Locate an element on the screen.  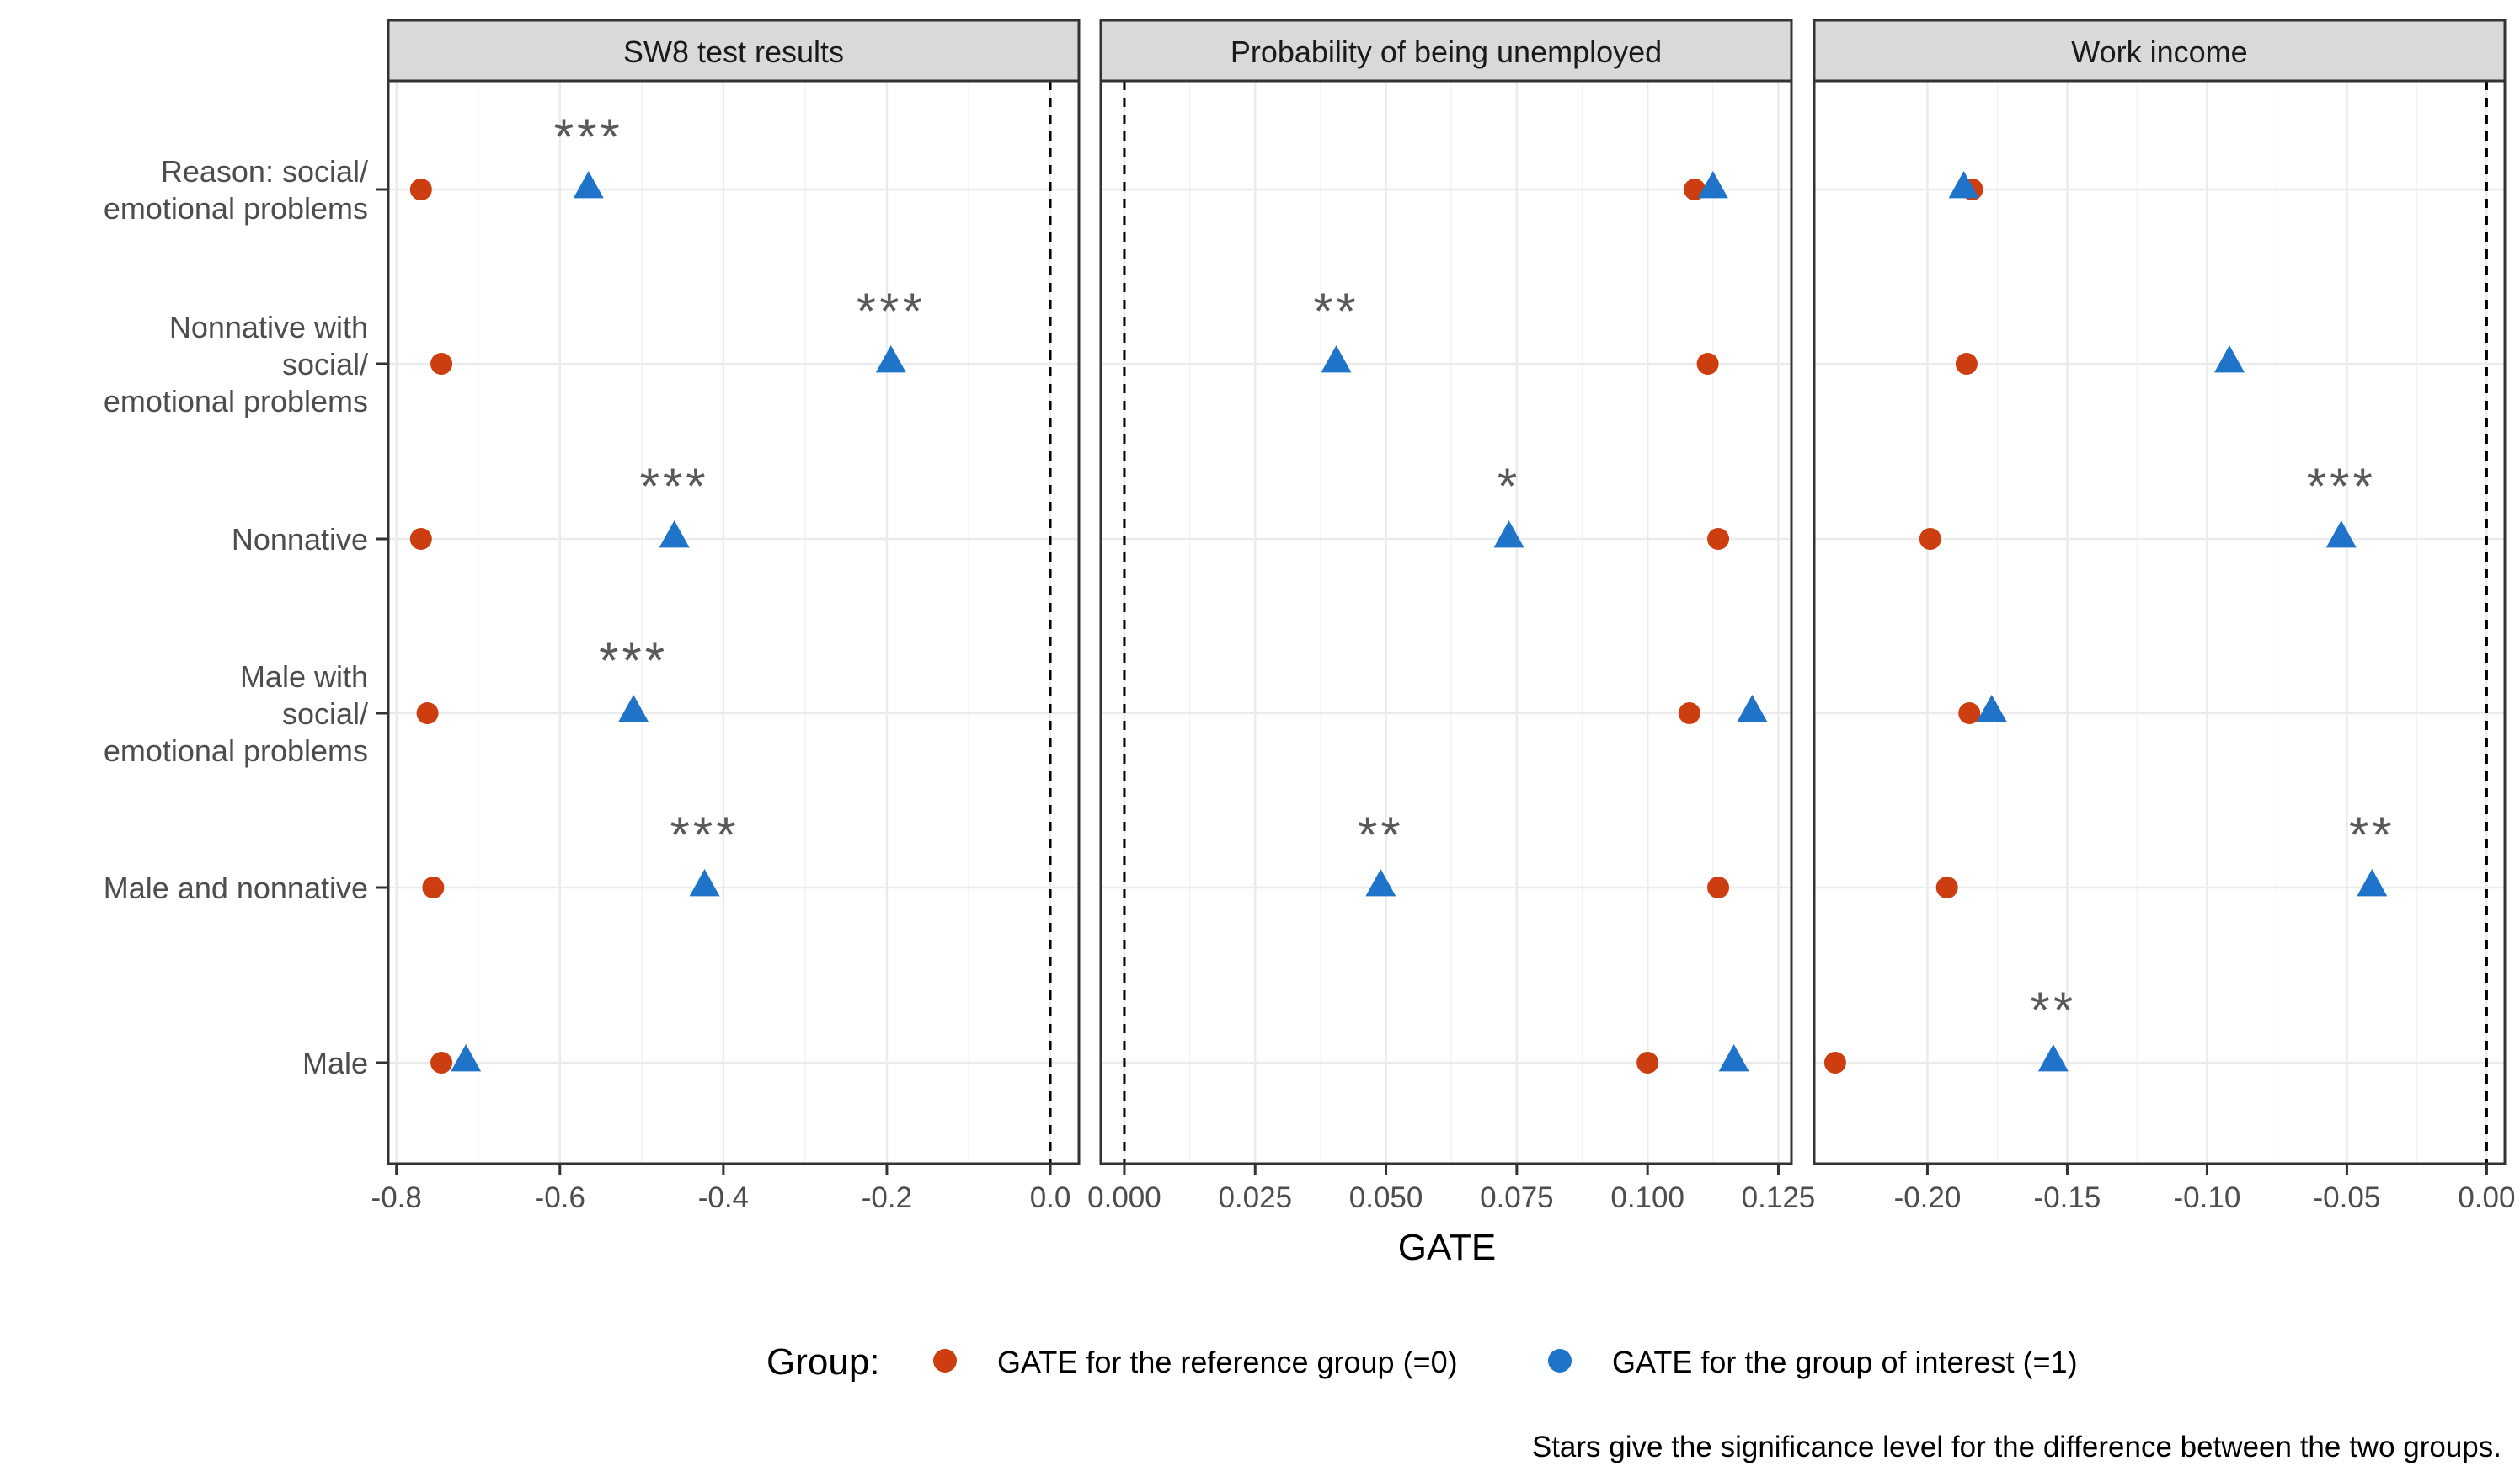
facet-title: SW8 test results is located at coordinates (733, 52).